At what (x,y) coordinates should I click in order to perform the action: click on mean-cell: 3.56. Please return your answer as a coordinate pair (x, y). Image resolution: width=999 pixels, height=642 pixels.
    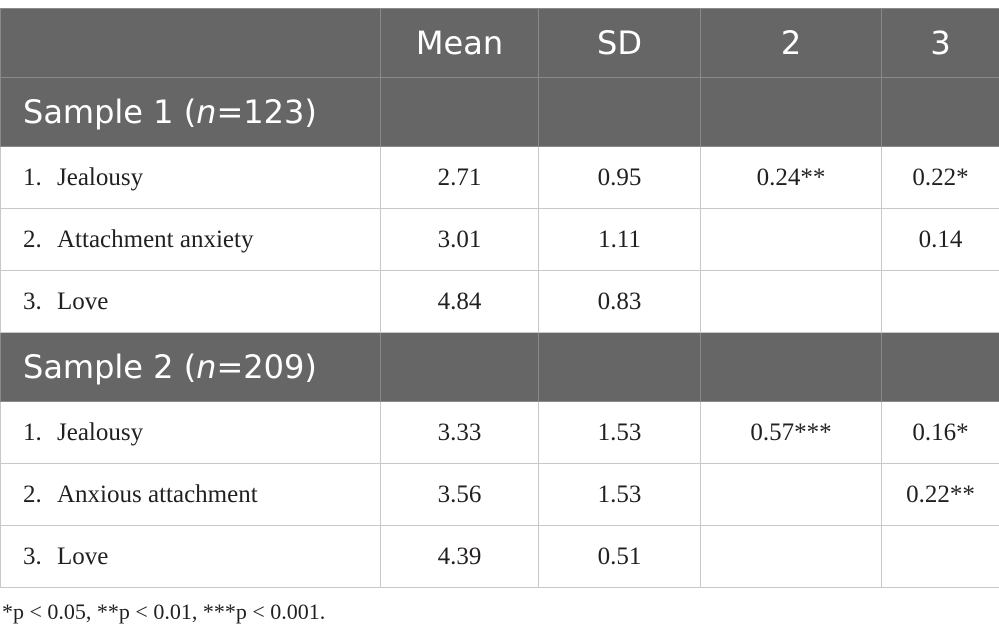
    Looking at the image, I should click on (459, 494).